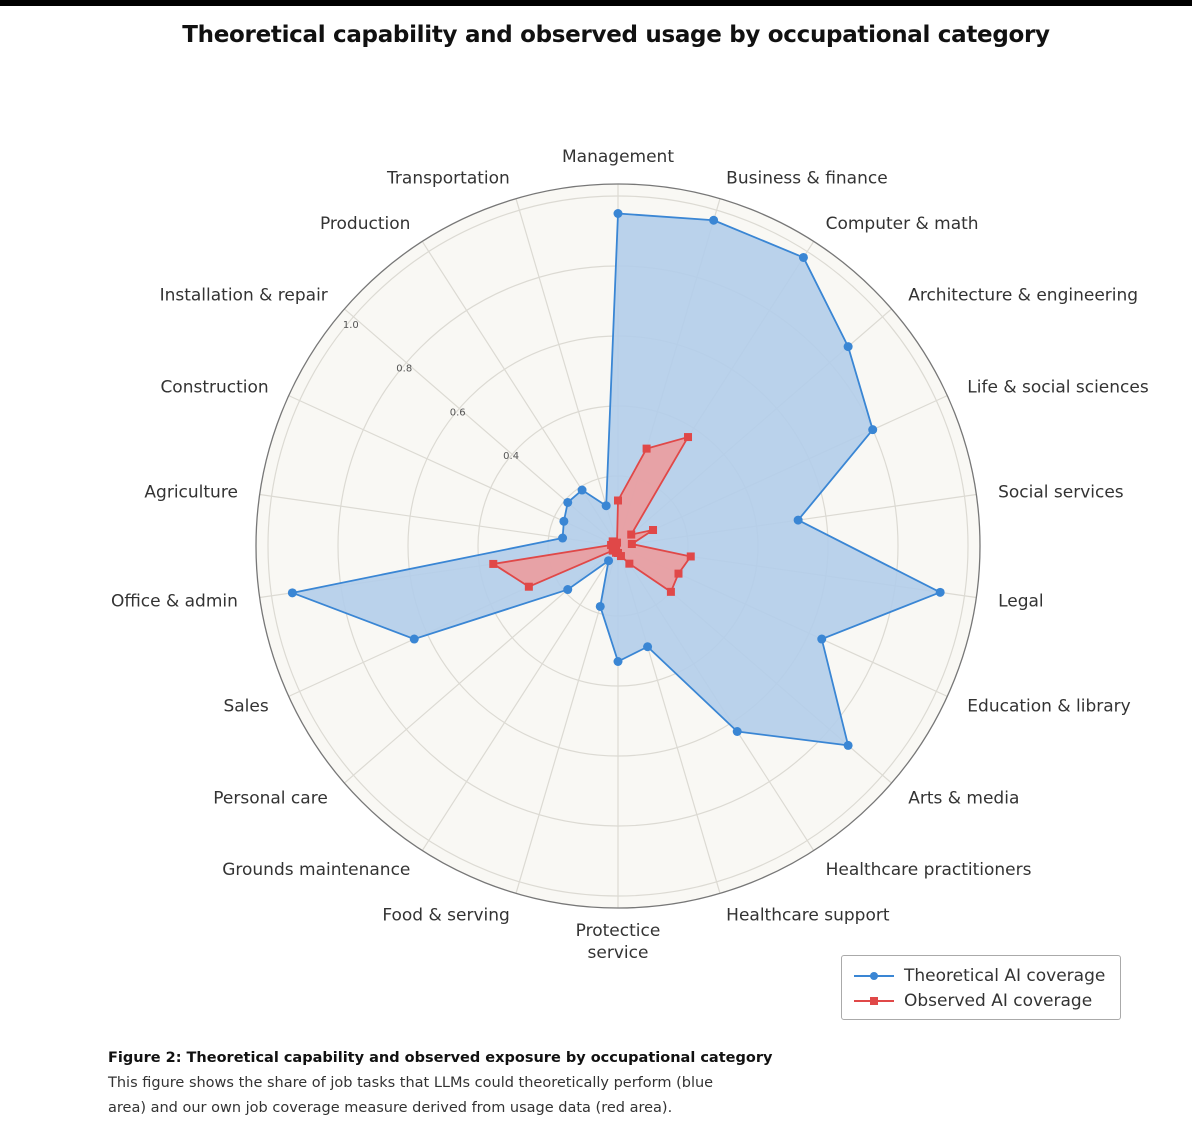 This screenshot has height=1140, width=1192. I want to click on legend-label: Observed AI coverage, so click(998, 1001).